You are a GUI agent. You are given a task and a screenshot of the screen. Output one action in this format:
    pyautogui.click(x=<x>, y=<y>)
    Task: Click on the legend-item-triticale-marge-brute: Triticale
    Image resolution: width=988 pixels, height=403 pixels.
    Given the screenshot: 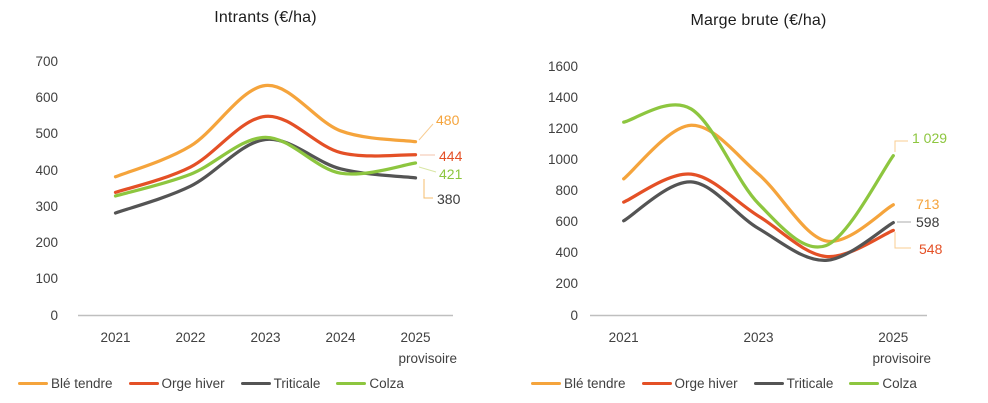 What is the action you would take?
    pyautogui.click(x=793, y=383)
    